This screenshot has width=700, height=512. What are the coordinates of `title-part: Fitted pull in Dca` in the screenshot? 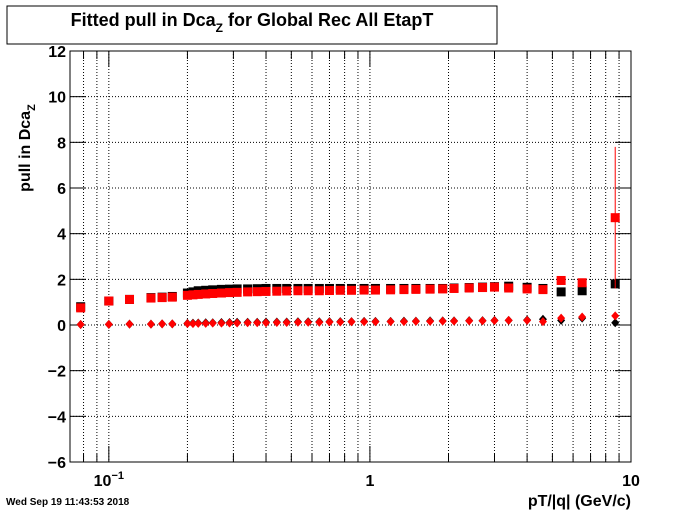 It's located at (144, 20).